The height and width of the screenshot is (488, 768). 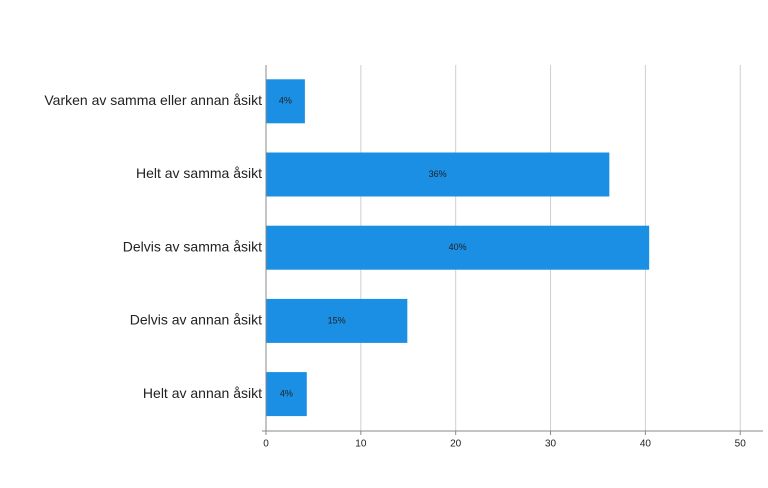 I want to click on x-tick-label: 30, so click(x=551, y=444).